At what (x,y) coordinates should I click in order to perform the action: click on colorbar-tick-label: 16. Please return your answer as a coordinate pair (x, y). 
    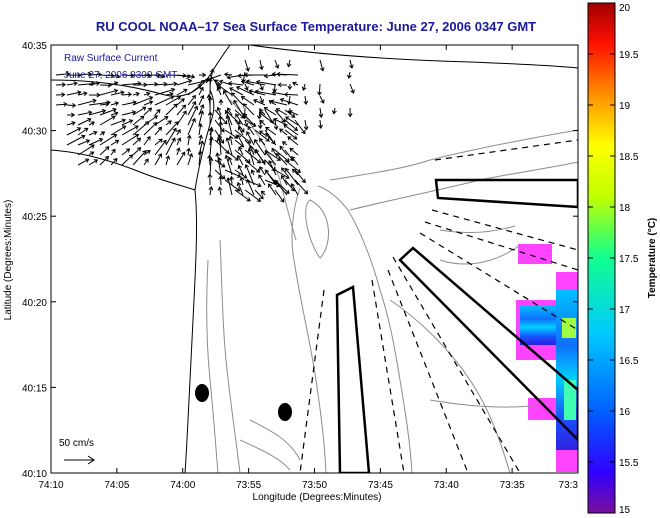
    Looking at the image, I should click on (625, 412).